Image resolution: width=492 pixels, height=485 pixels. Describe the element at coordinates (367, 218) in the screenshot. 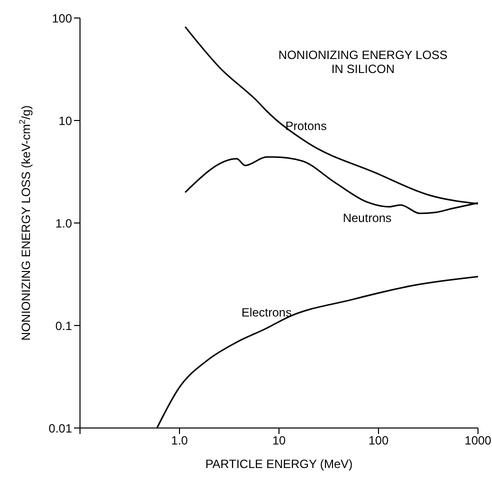

I see `series-label: Neutrons` at that location.